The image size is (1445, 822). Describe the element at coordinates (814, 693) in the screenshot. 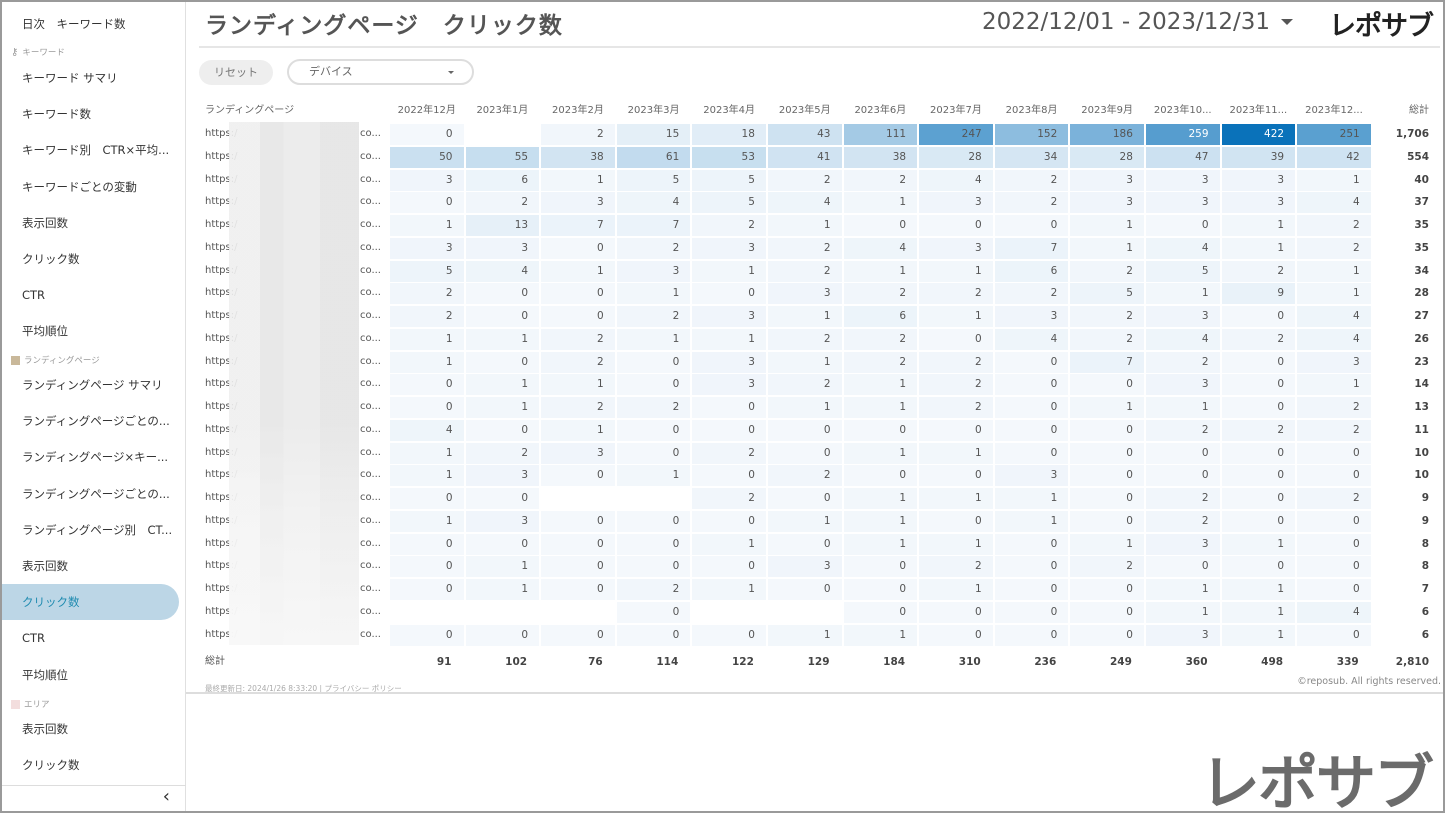

I see `report-bottom-border` at that location.